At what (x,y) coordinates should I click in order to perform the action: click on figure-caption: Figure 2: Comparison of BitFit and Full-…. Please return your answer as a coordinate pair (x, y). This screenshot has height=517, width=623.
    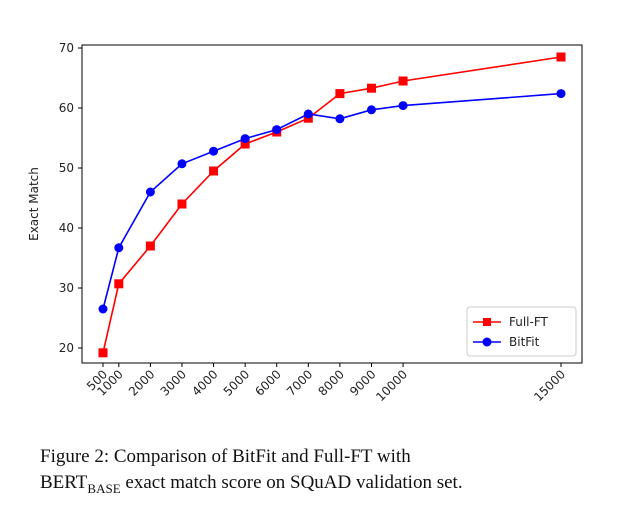
    Looking at the image, I should click on (324, 473).